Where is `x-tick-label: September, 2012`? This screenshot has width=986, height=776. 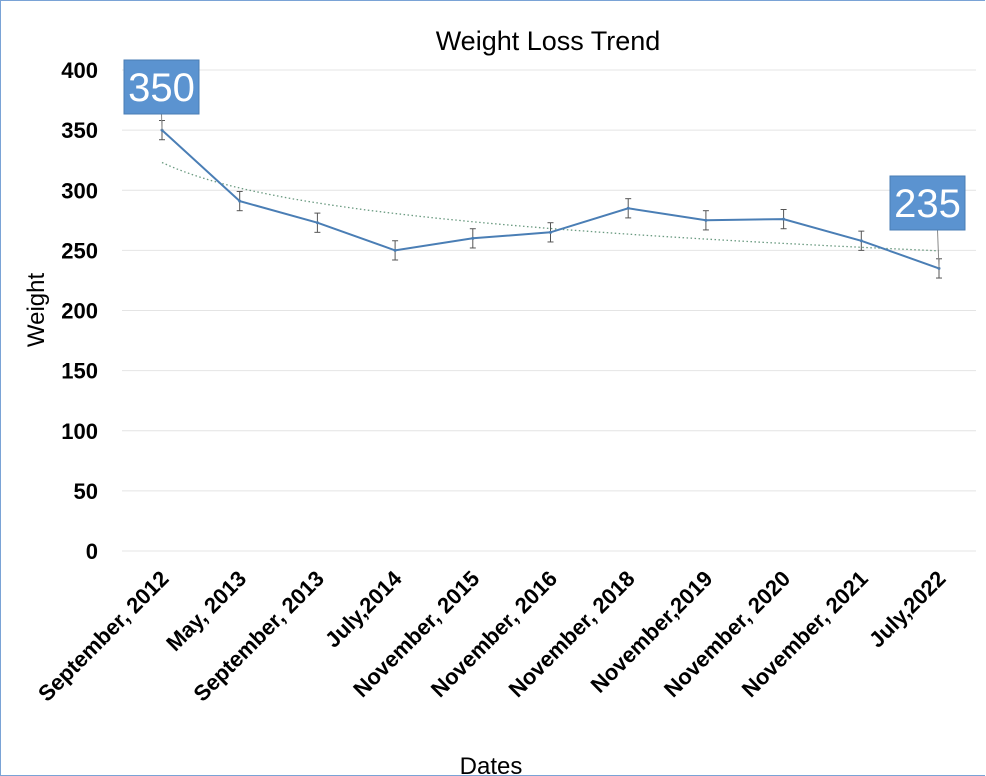
x-tick-label: September, 2012 is located at coordinates (103, 636).